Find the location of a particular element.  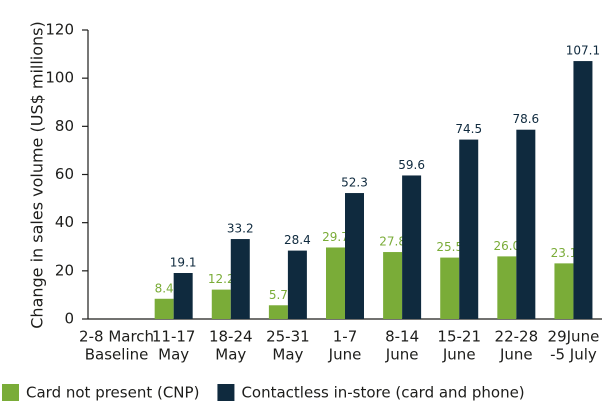

y-tick-label: 60 is located at coordinates (64, 174).